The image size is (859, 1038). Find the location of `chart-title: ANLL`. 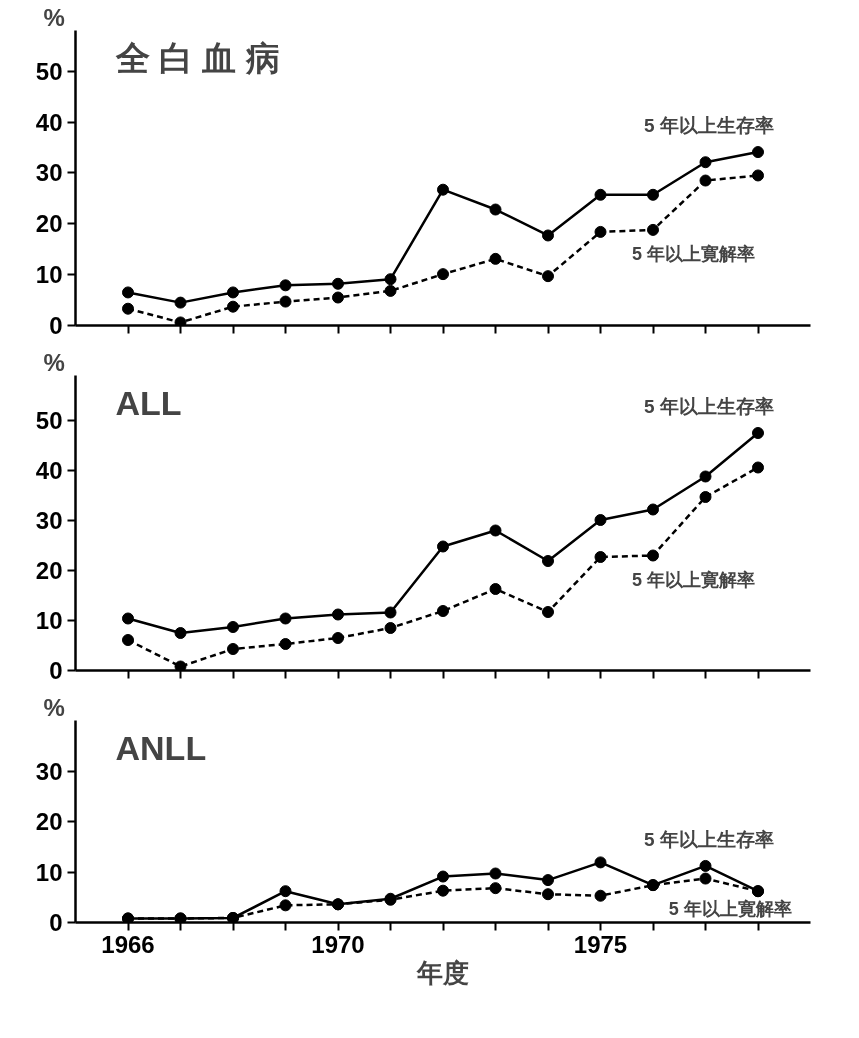

chart-title: ANLL is located at coordinates (161, 747).